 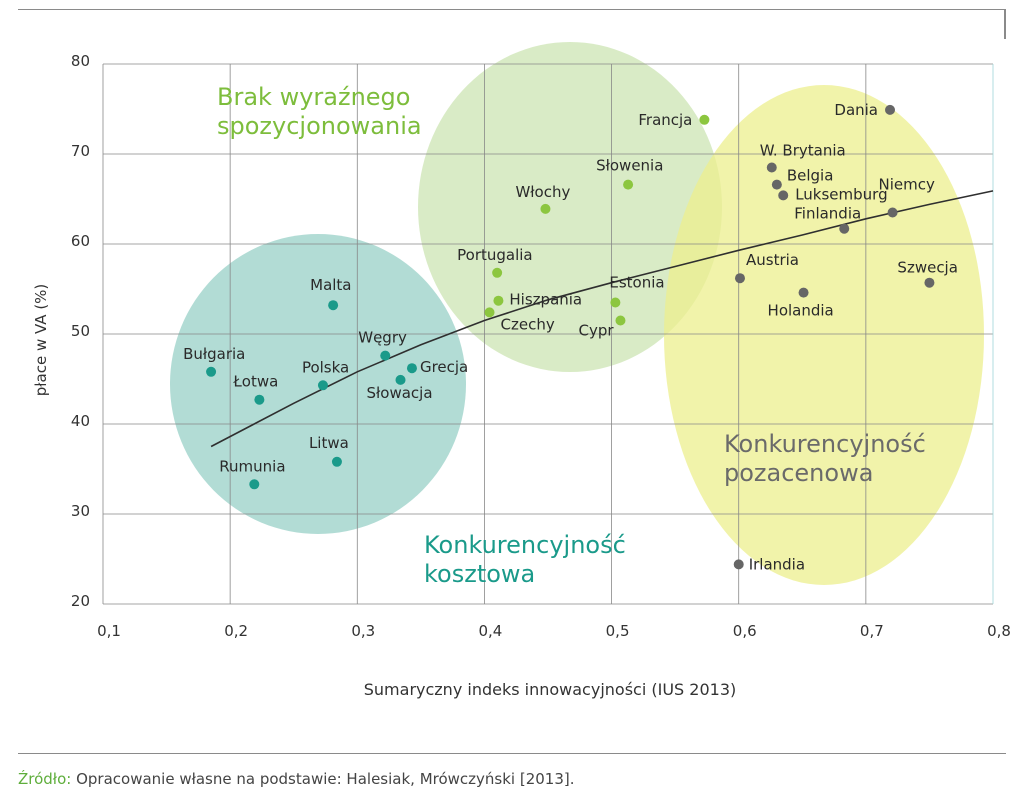 I want to click on bottom-rule, so click(x=512, y=753).